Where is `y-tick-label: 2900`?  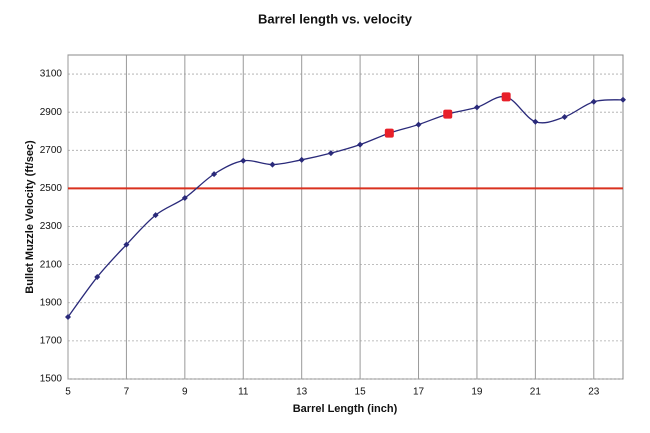
y-tick-label: 2900 is located at coordinates (51, 112).